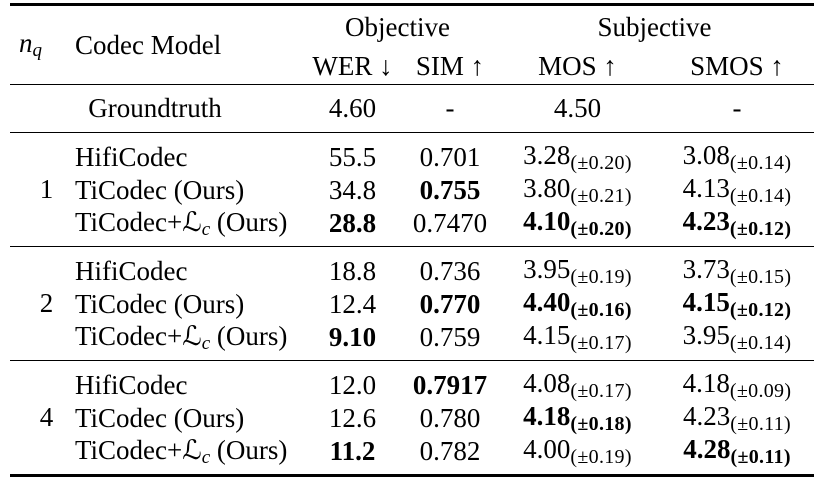 The image size is (822, 486). What do you see at coordinates (352, 337) in the screenshot?
I see `wer-value: 9.10` at bounding box center [352, 337].